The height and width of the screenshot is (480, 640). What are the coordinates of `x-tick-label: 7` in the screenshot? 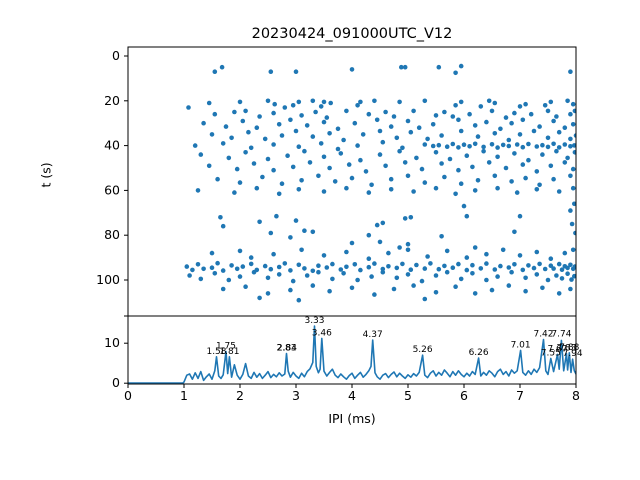 It's located at (520, 395).